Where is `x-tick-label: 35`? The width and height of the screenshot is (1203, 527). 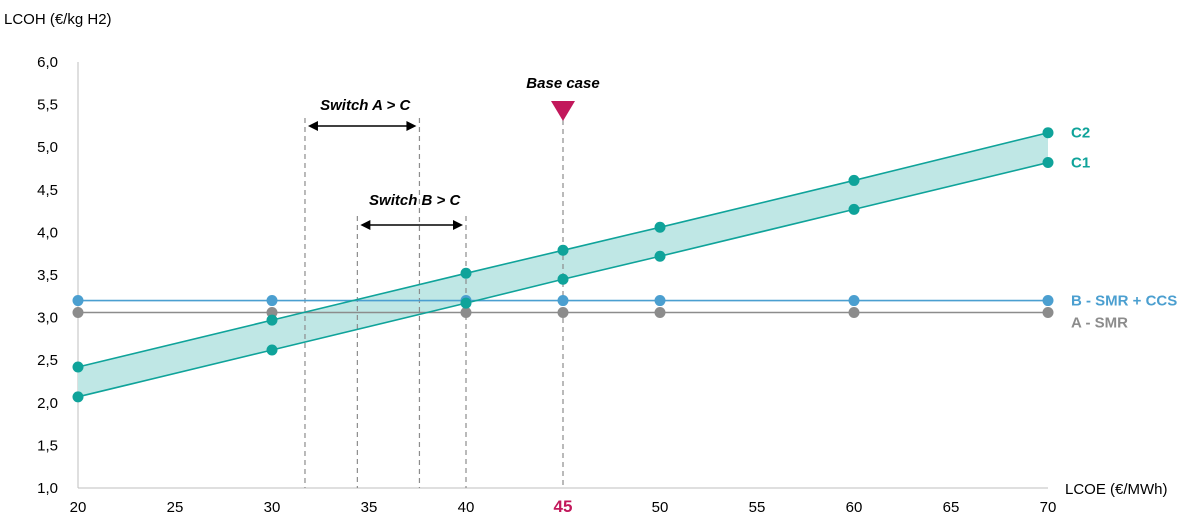
x-tick-label: 35 is located at coordinates (369, 507).